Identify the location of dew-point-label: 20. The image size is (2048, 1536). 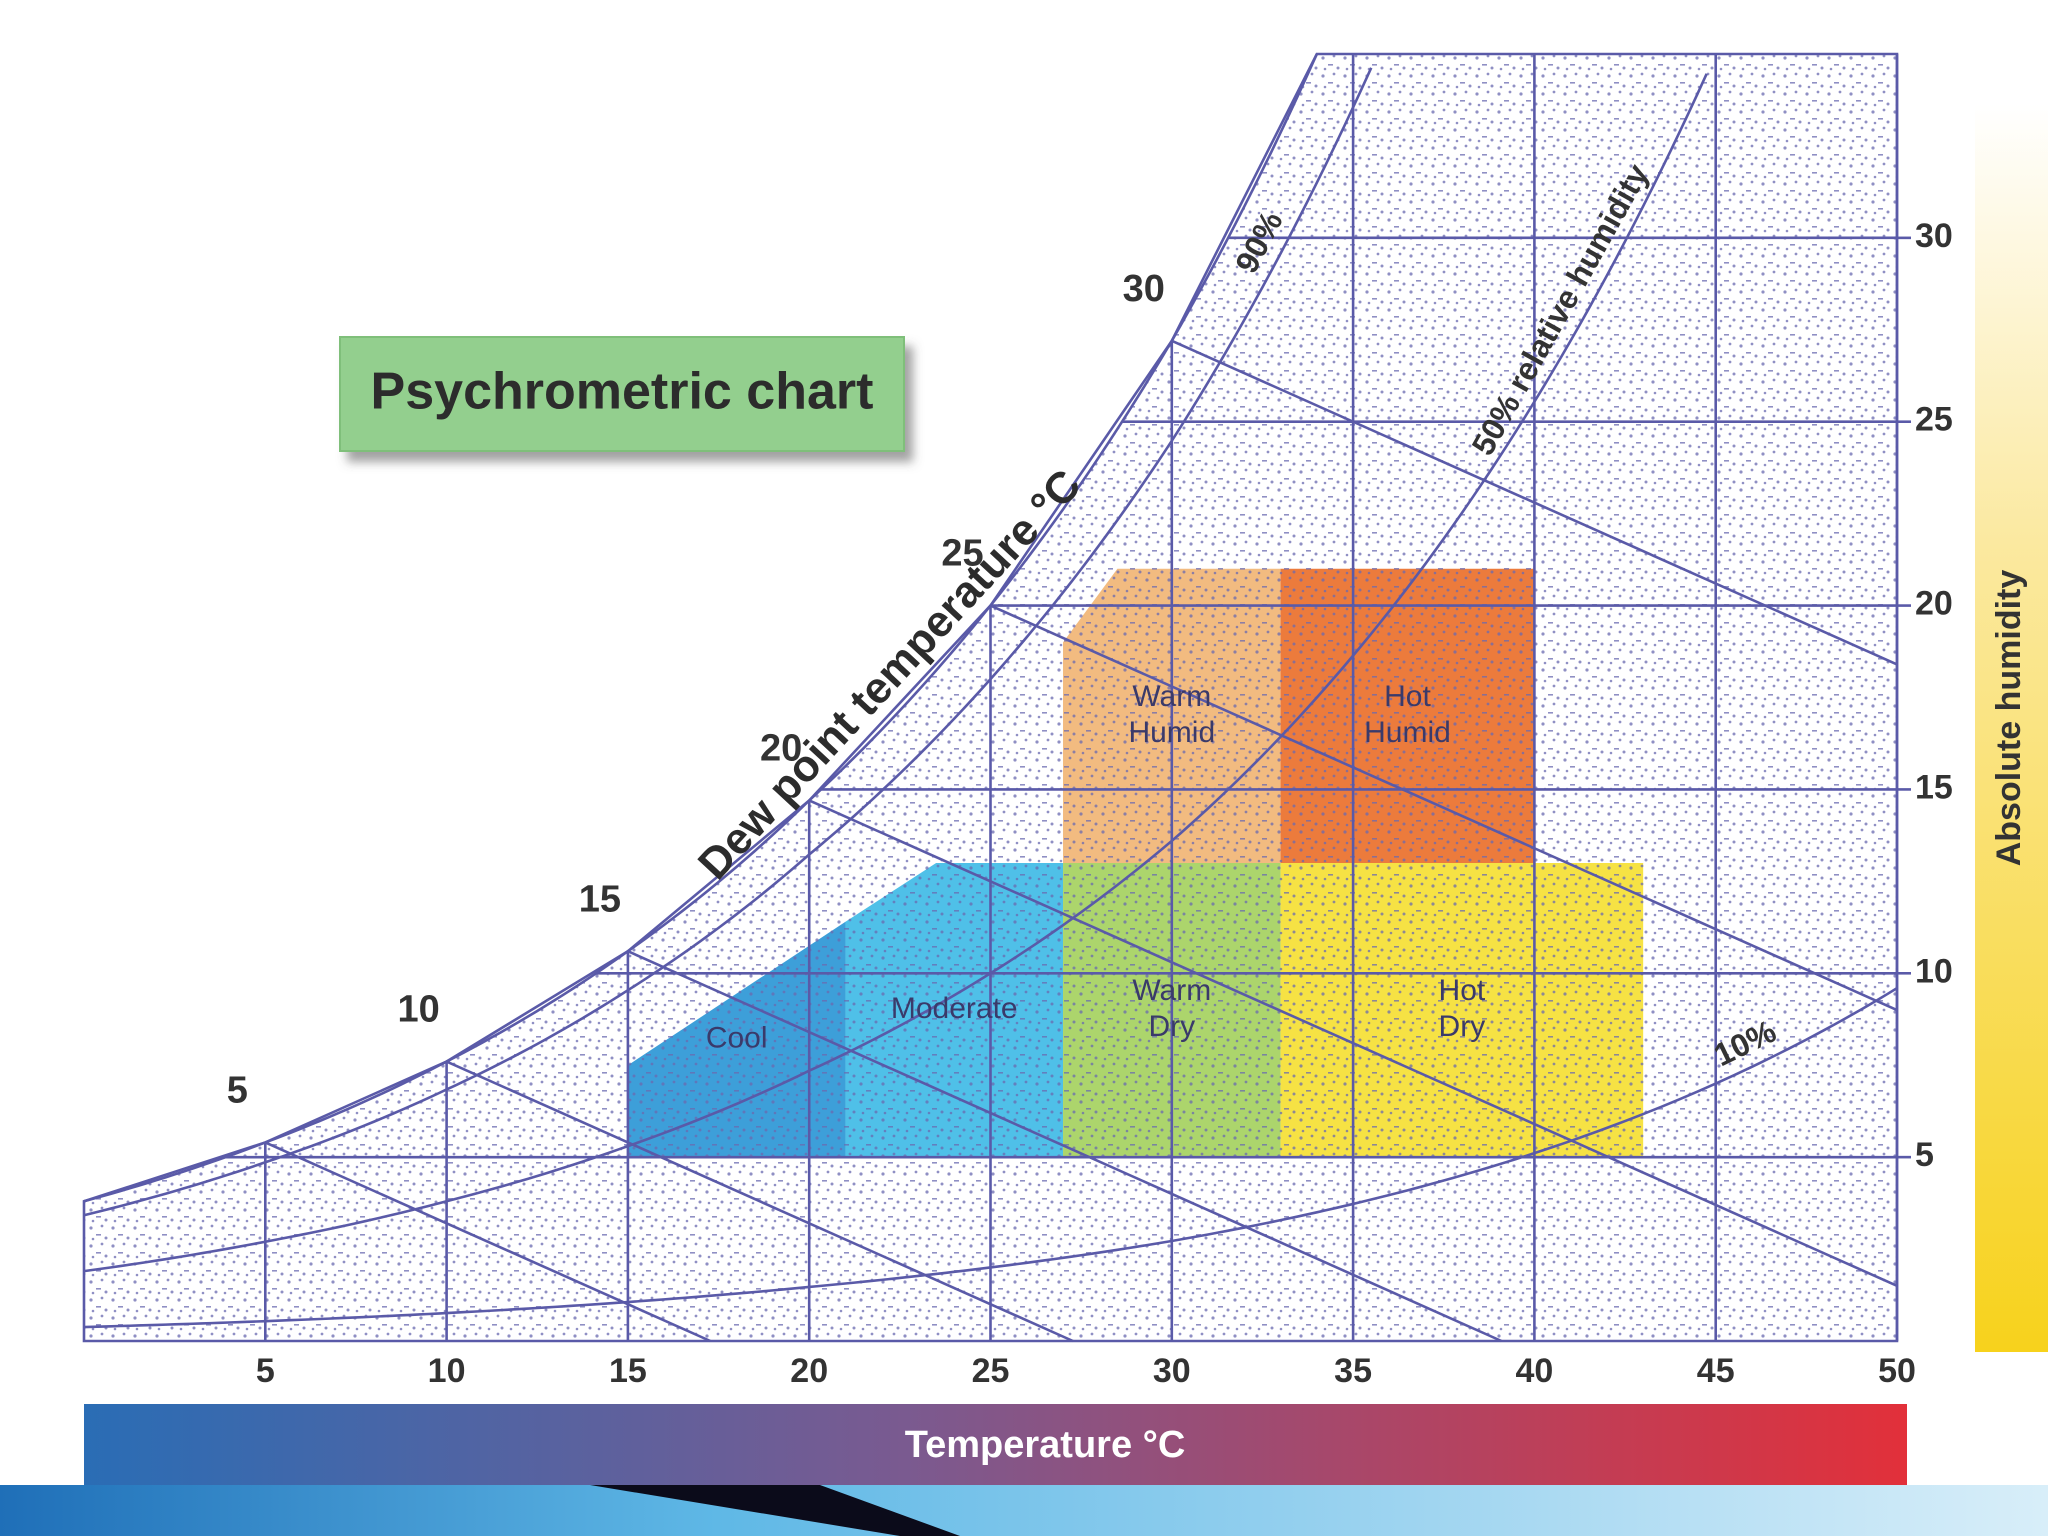
(781, 748).